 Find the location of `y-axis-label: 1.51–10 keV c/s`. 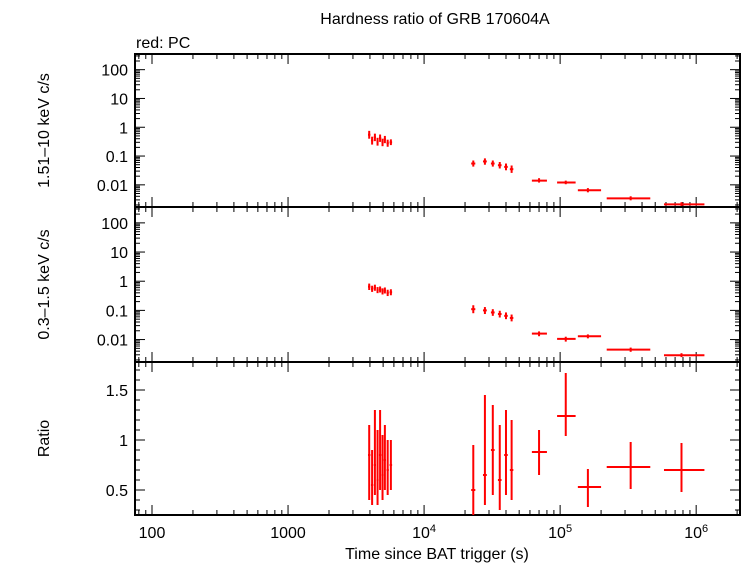

y-axis-label: 1.51–10 keV c/s is located at coordinates (44, 130).